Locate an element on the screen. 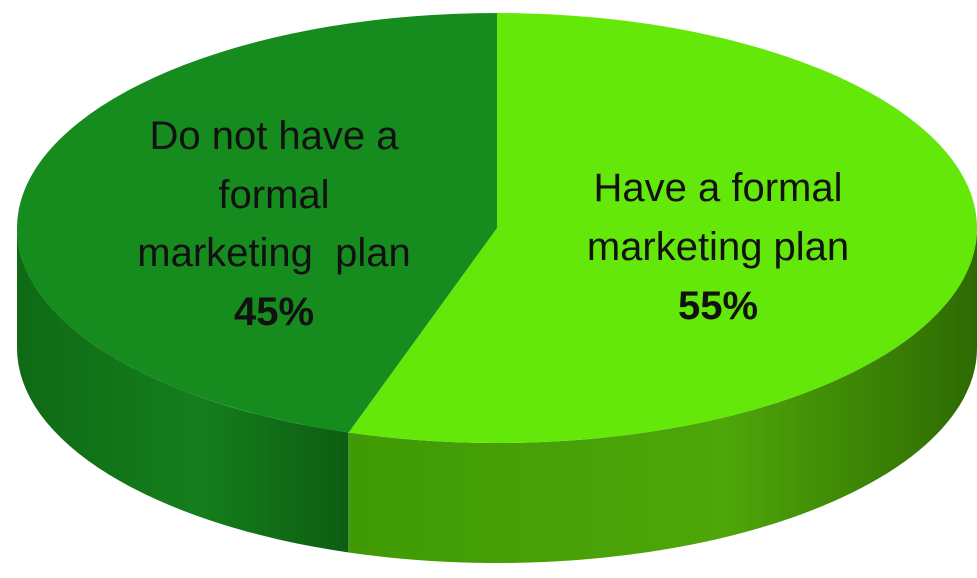 The image size is (977, 578). slice-label-no-plan-line-2: formal is located at coordinates (273, 195).